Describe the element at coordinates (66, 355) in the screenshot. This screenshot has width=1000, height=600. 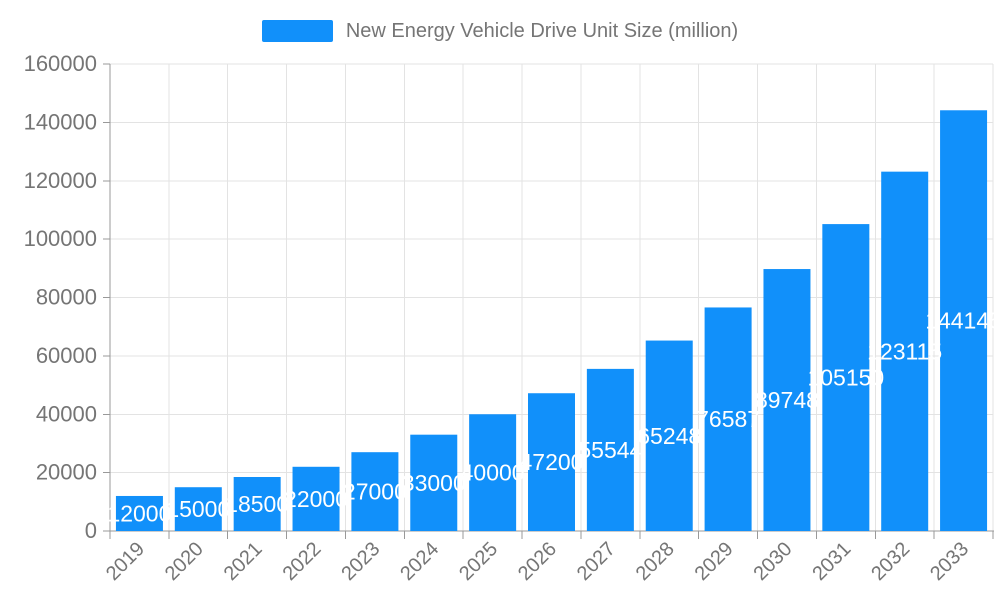
I see `y-axis-tick-label: 60000` at that location.